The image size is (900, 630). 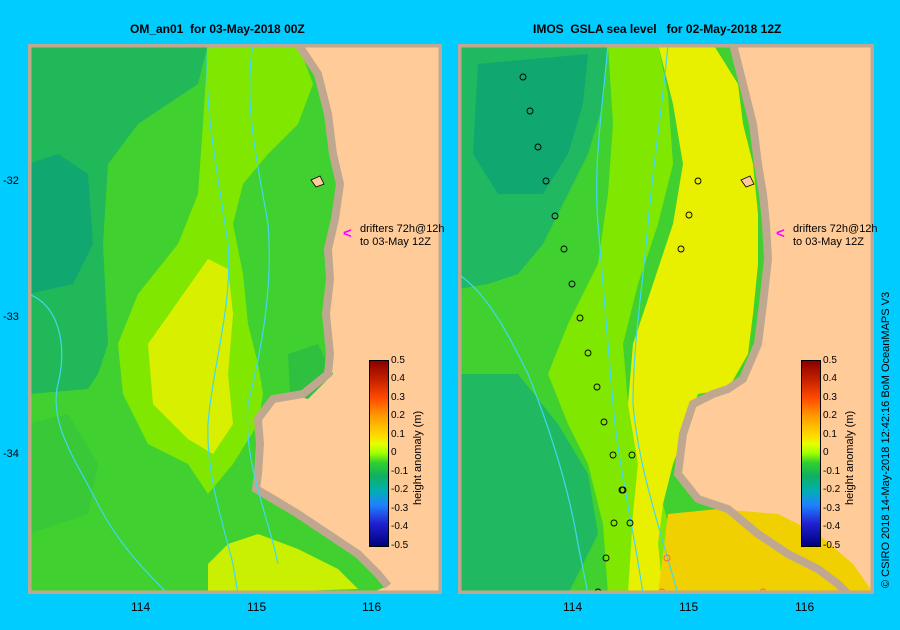 What do you see at coordinates (402, 235) in the screenshot?
I see `left-drifters-note: drifters 72h@12h to 03-May 12Z` at bounding box center [402, 235].